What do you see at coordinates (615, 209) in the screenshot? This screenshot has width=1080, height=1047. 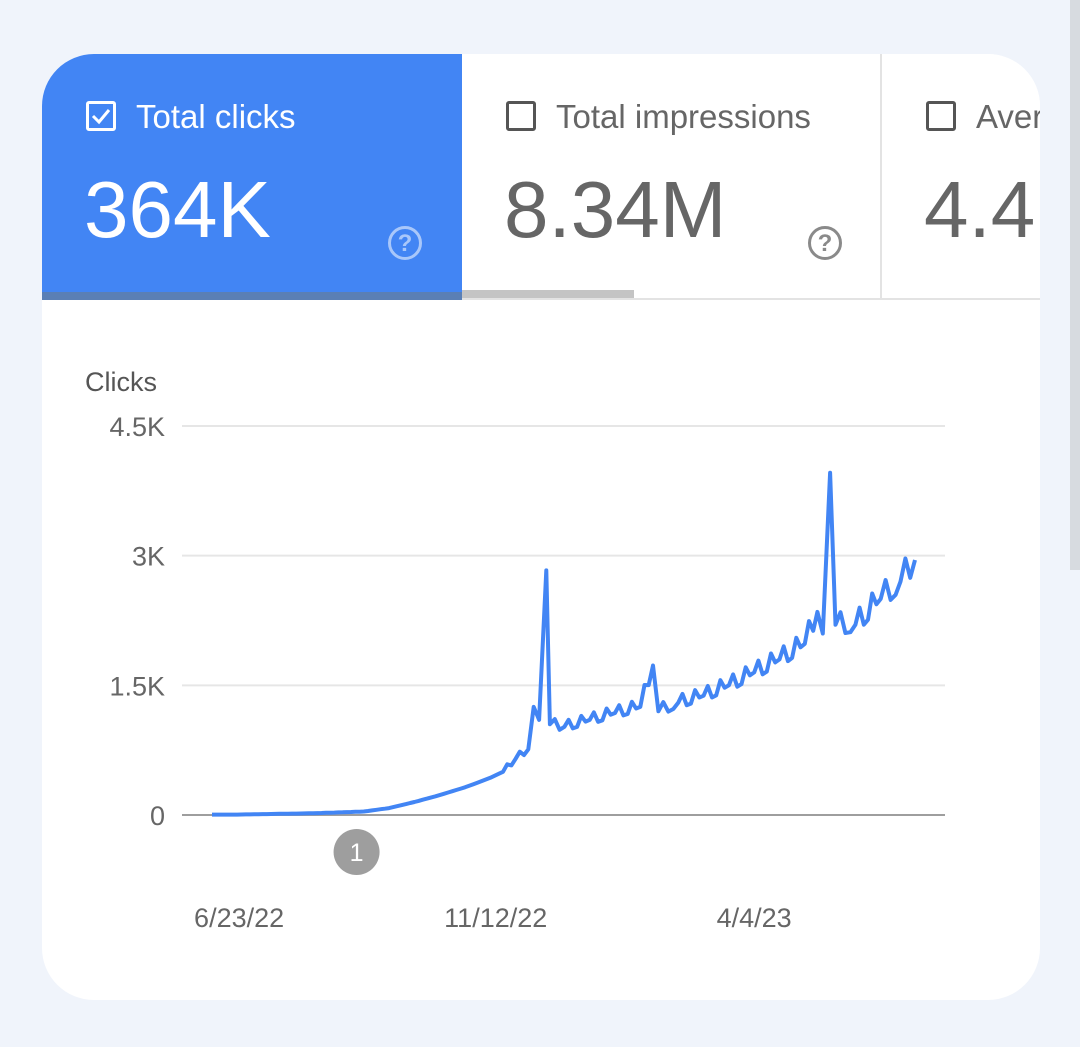 I see `metric-value: 8.34M` at bounding box center [615, 209].